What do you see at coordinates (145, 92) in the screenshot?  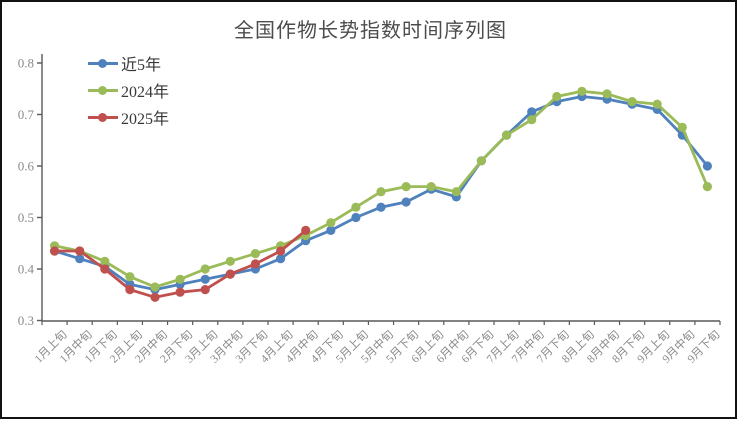 I see `legend-label: 2024年` at bounding box center [145, 92].